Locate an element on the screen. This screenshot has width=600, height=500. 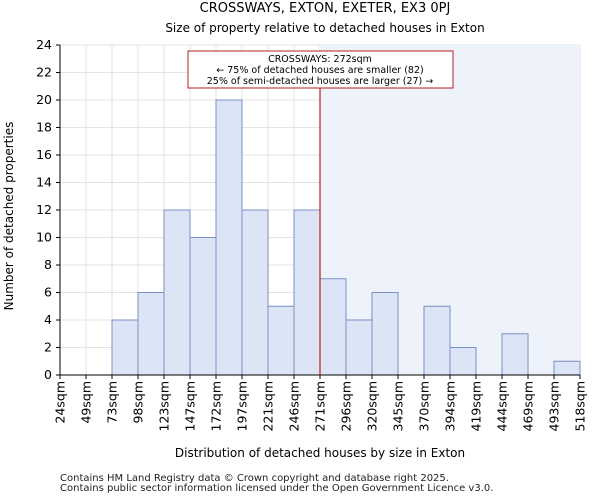
x-tick-label: 197sqm is located at coordinates (242, 406).